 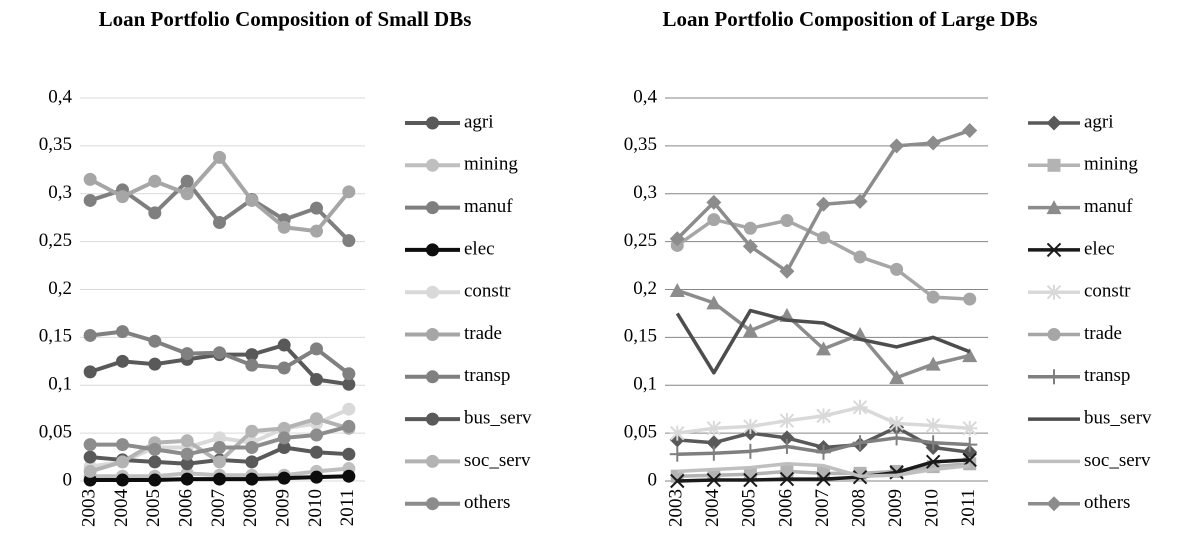 What do you see at coordinates (1107, 375) in the screenshot?
I see `legend-label: transp` at bounding box center [1107, 375].